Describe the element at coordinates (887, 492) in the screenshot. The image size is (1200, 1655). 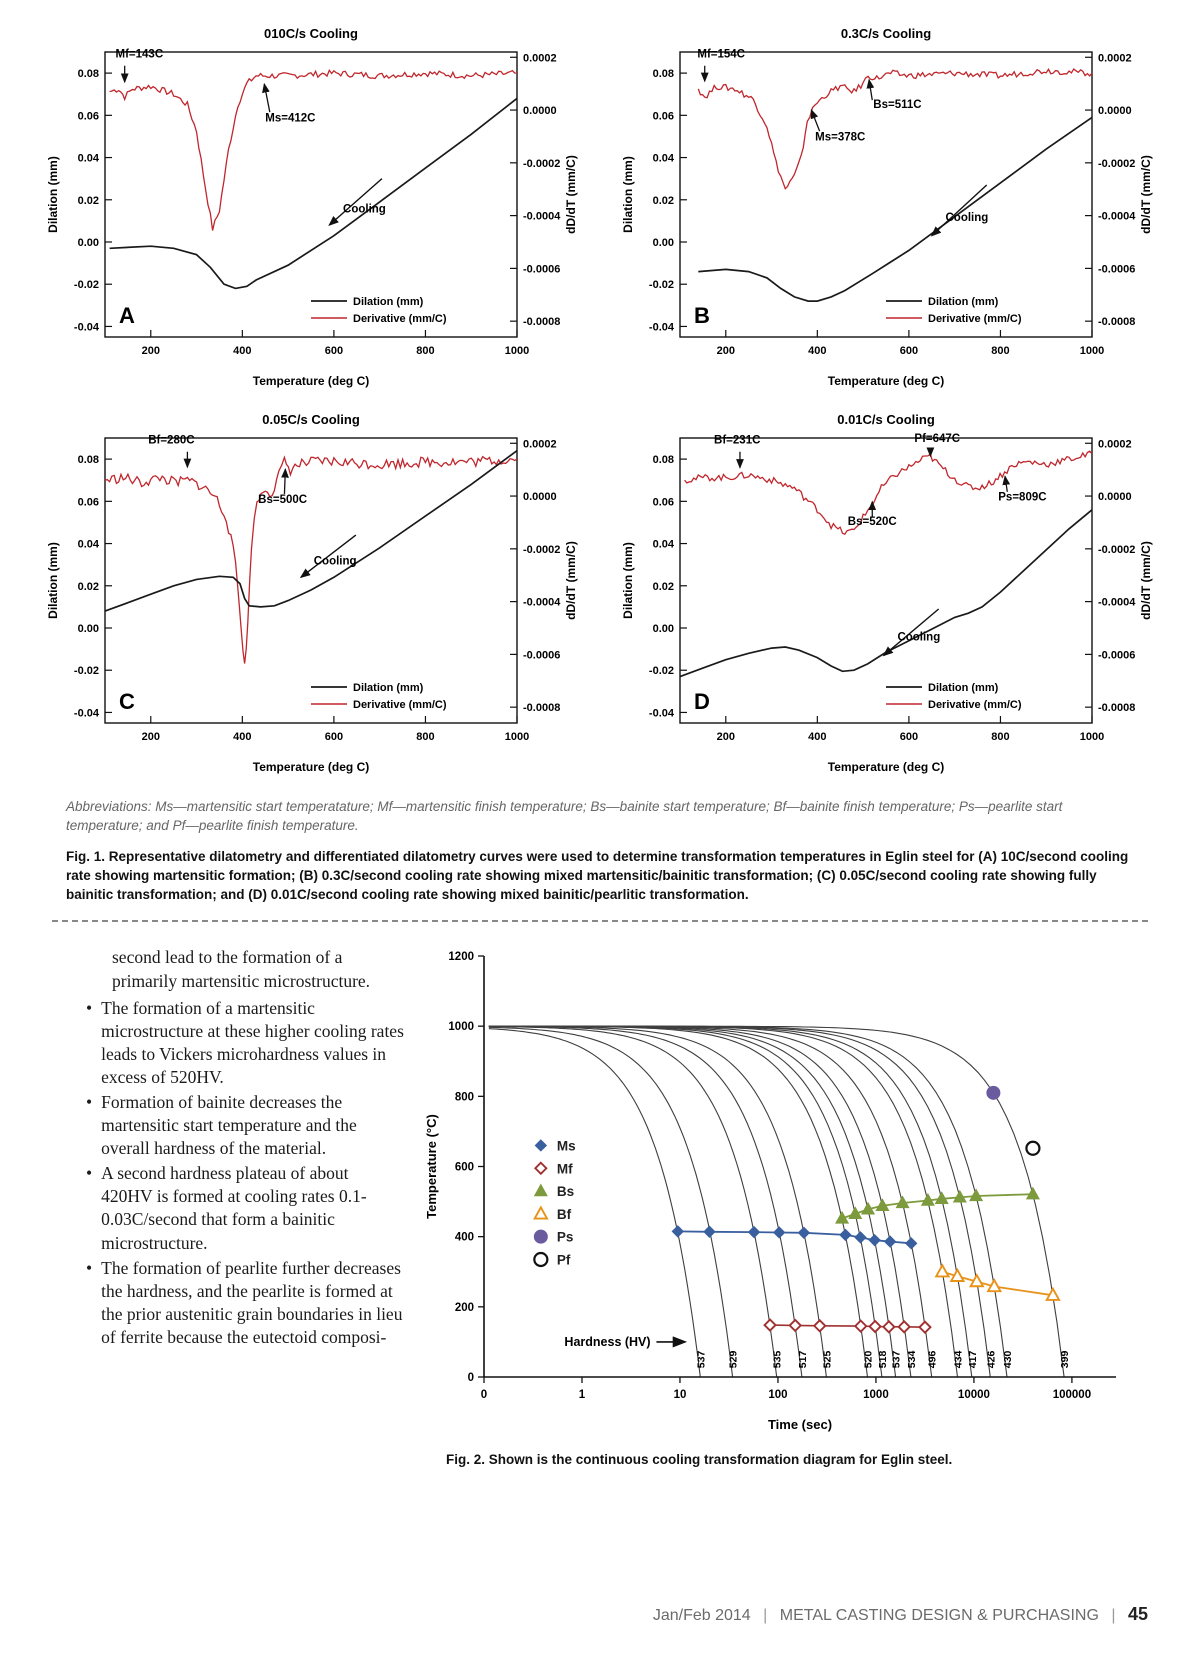
I see `derivative-series` at that location.